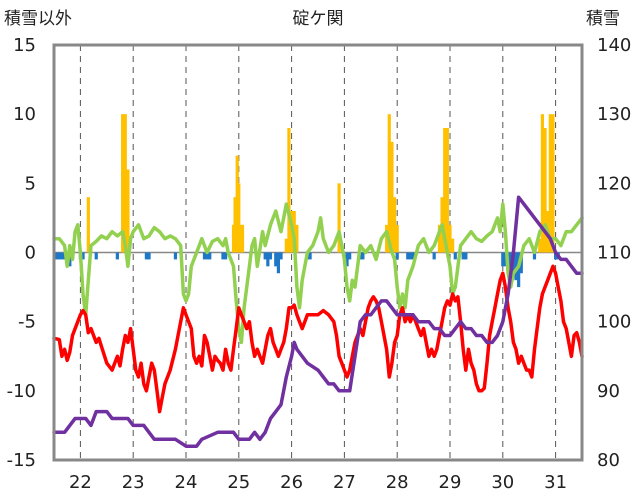 The image size is (636, 501). What do you see at coordinates (555, 482) in the screenshot?
I see `x-tick-label: 31` at bounding box center [555, 482].